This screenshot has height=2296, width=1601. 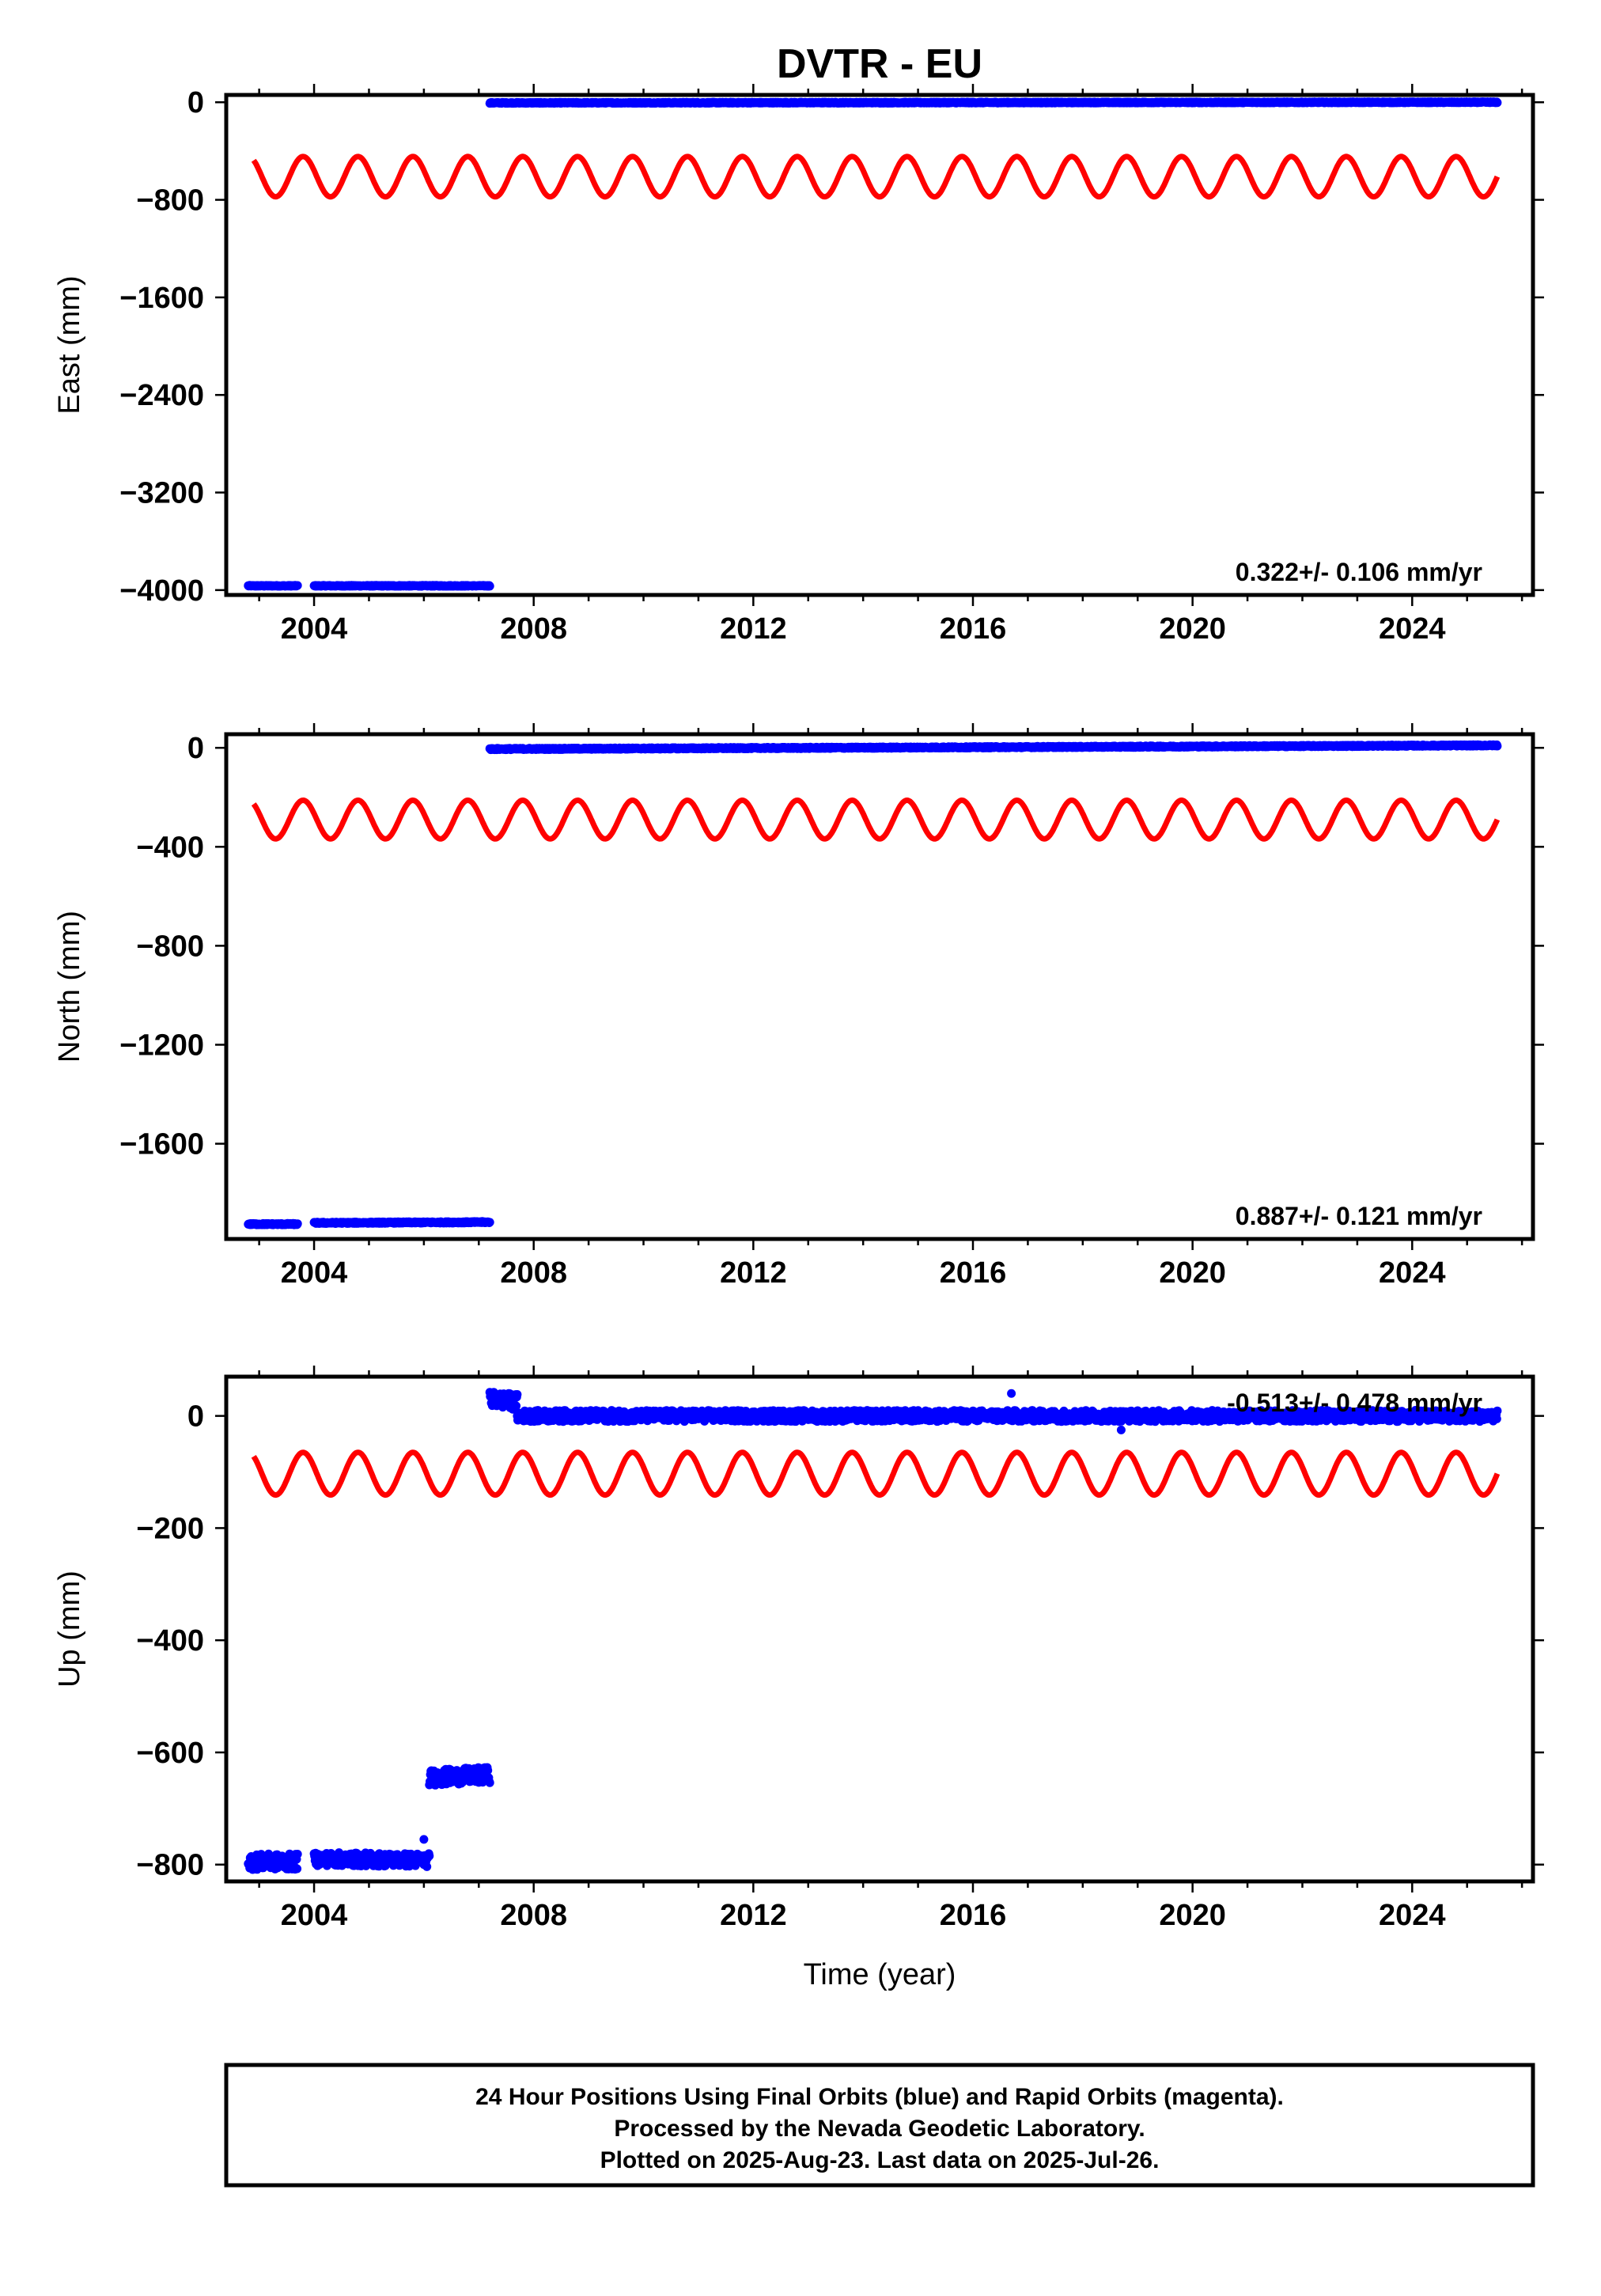 What do you see at coordinates (161, 298) in the screenshot?
I see `y-tick-label: −1600` at bounding box center [161, 298].